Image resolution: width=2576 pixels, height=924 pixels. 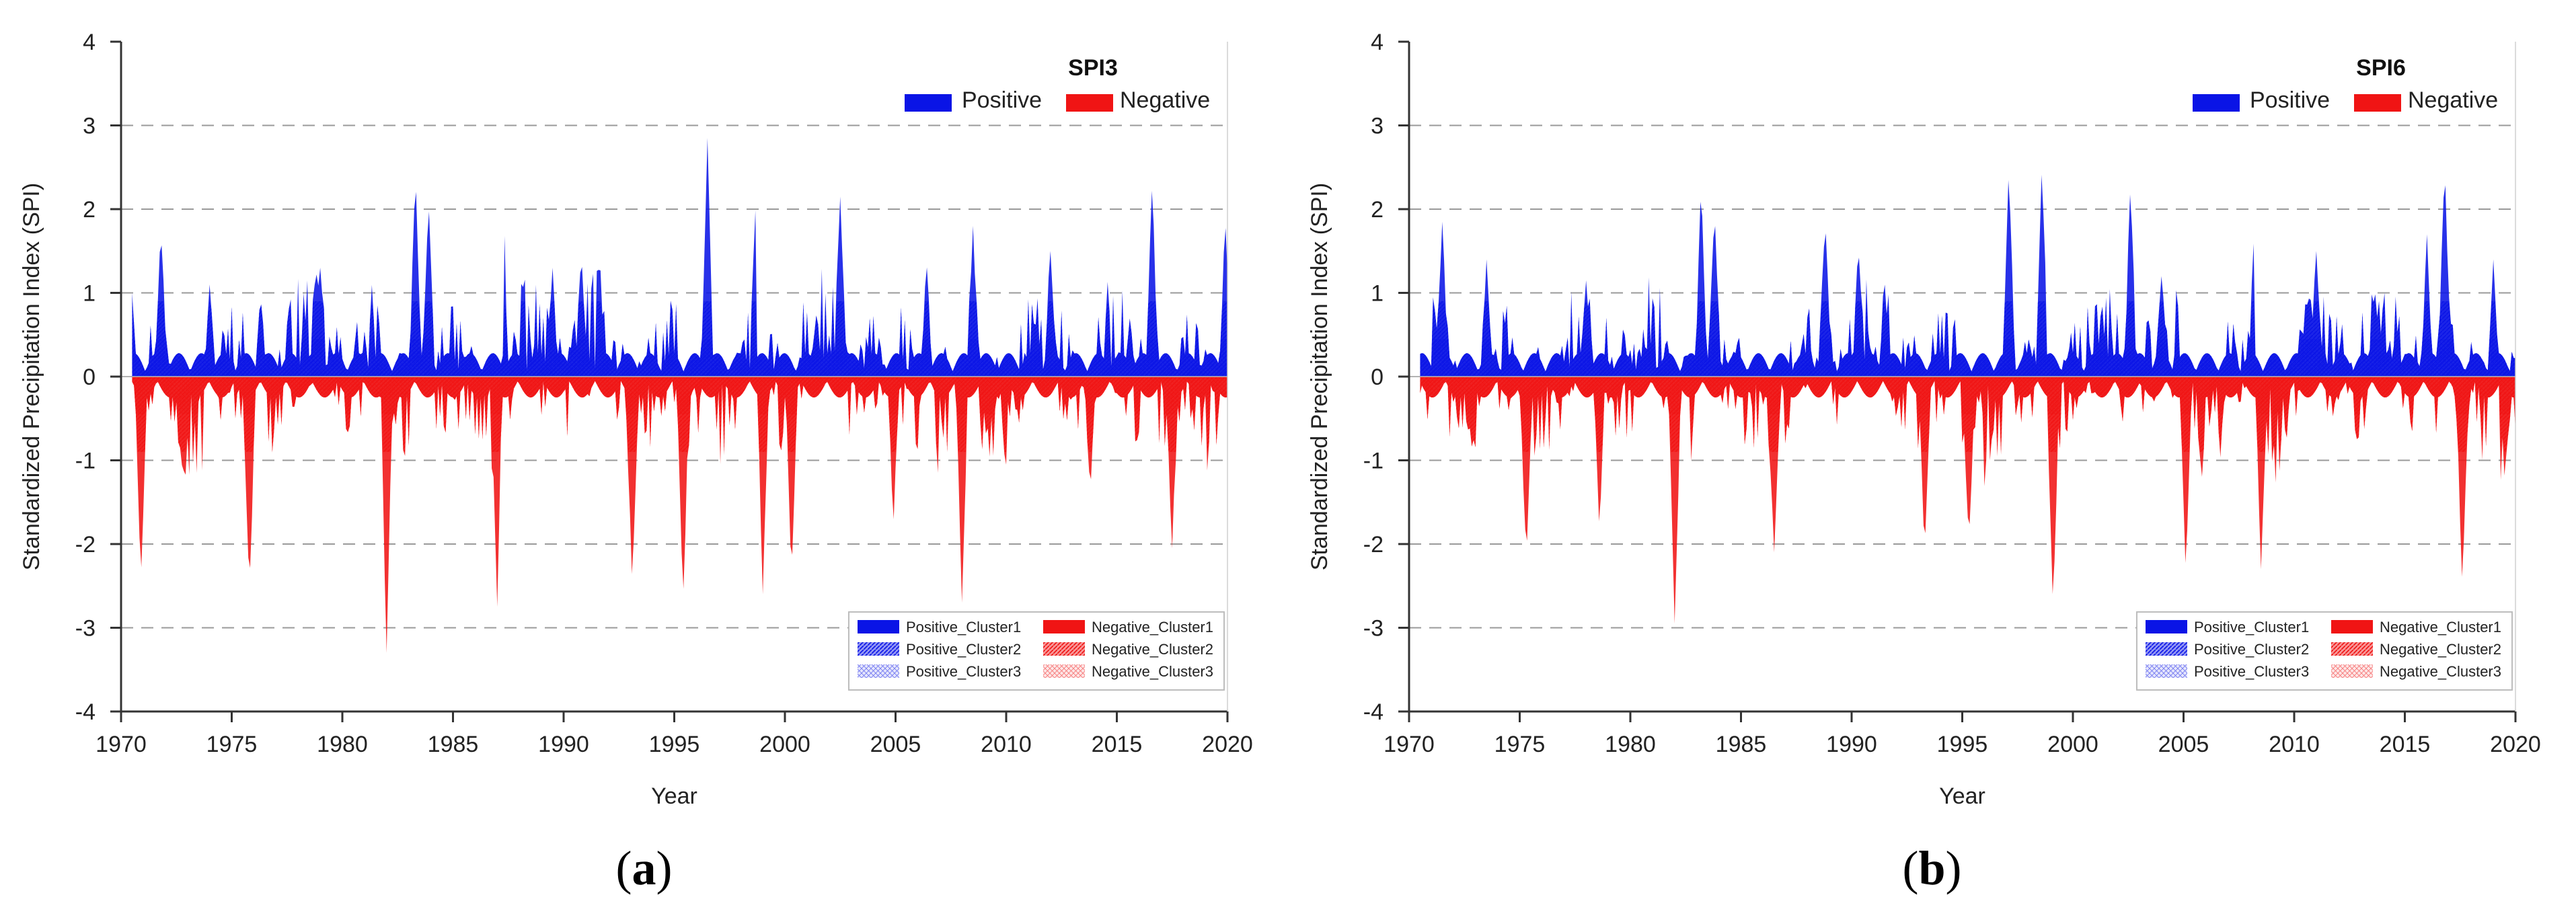 I want to click on positive-cluster1-area, so click(x=680, y=258).